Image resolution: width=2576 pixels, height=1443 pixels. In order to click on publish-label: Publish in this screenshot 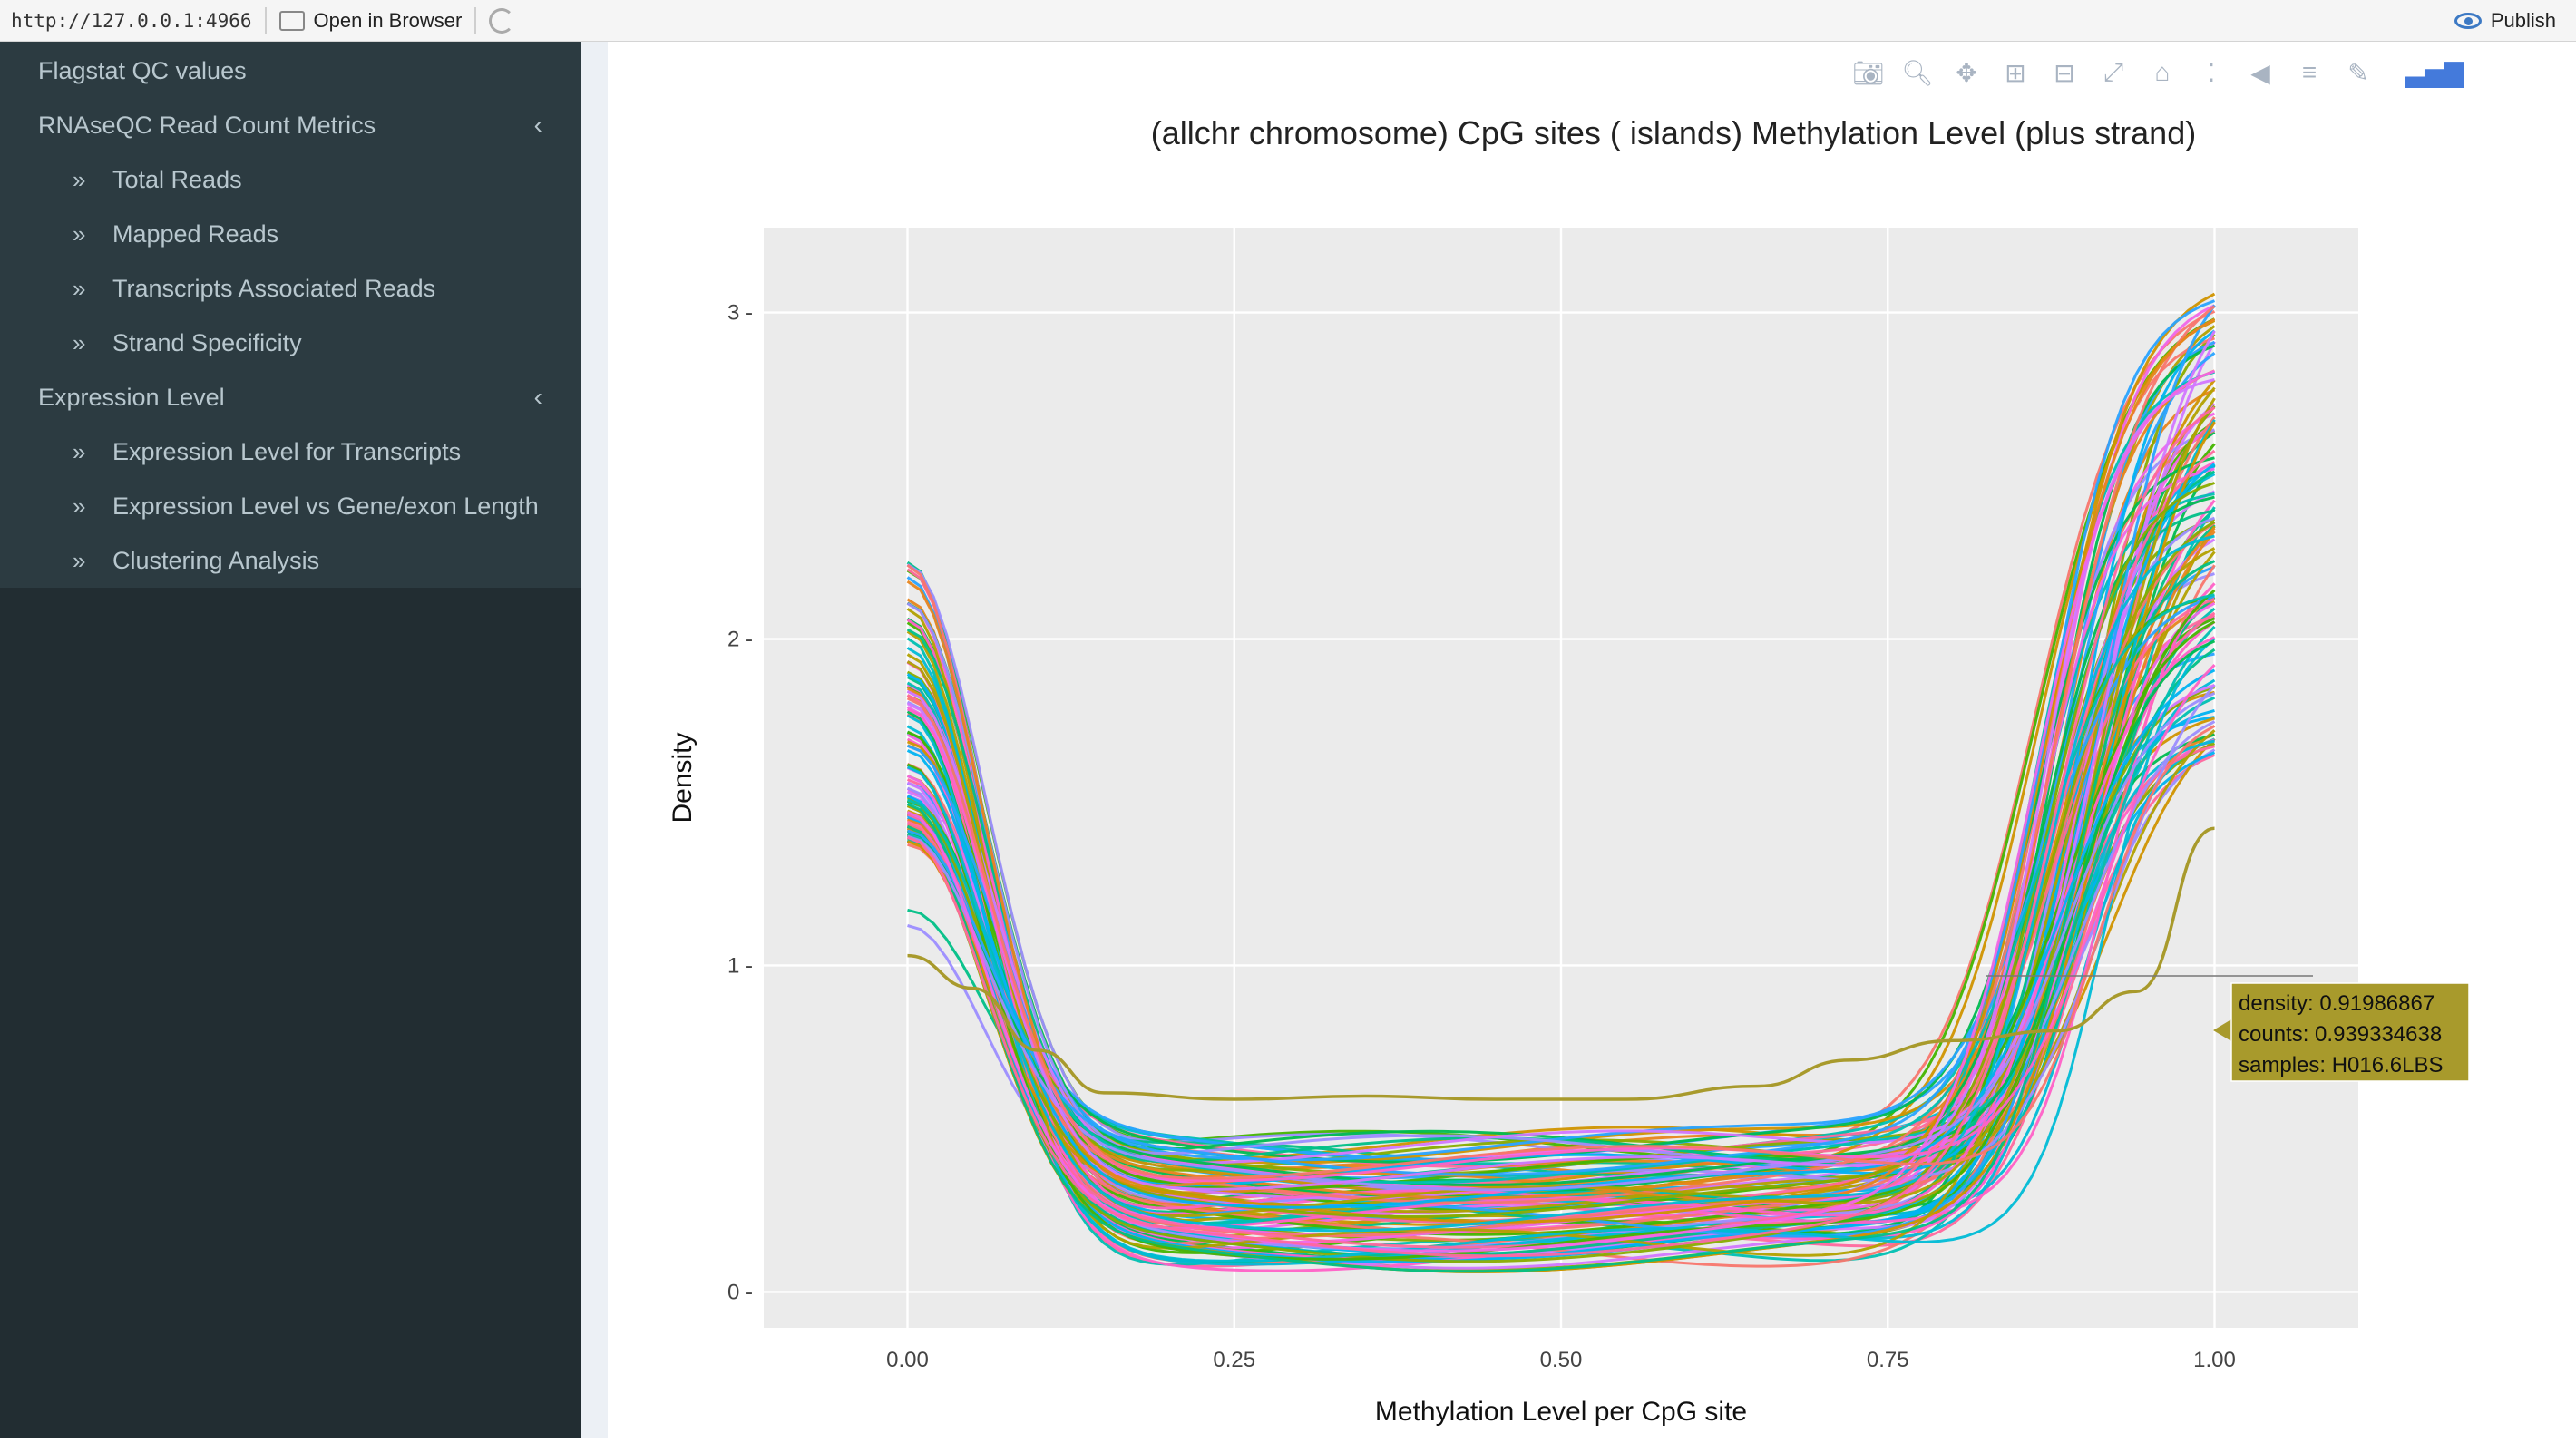, I will do `click(2523, 20)`.